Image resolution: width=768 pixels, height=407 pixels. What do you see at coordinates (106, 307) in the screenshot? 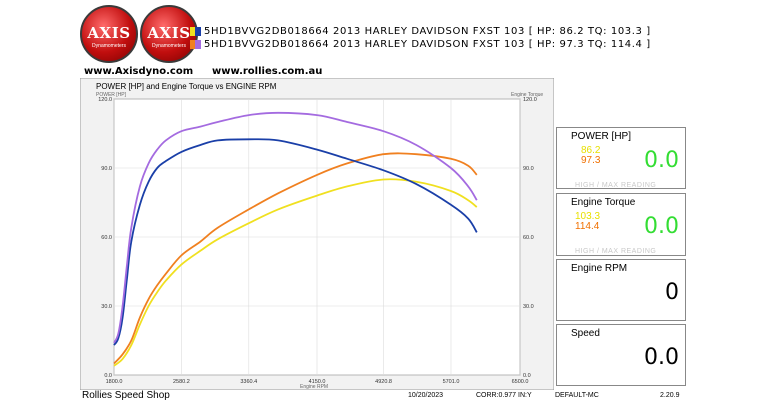
I see `y-tick-label-left: 30.0` at bounding box center [106, 307].